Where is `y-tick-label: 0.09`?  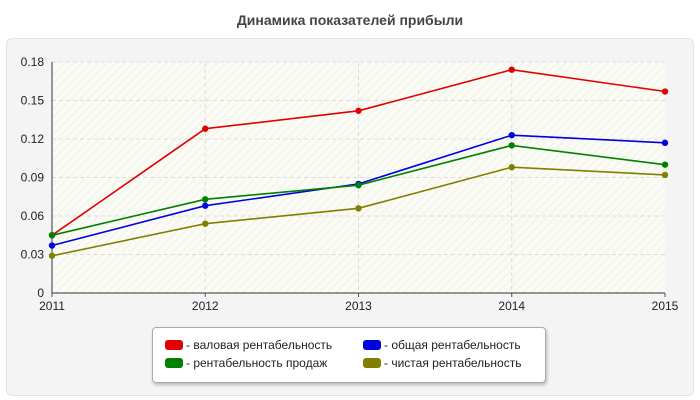 y-tick-label: 0.09 is located at coordinates (33, 178).